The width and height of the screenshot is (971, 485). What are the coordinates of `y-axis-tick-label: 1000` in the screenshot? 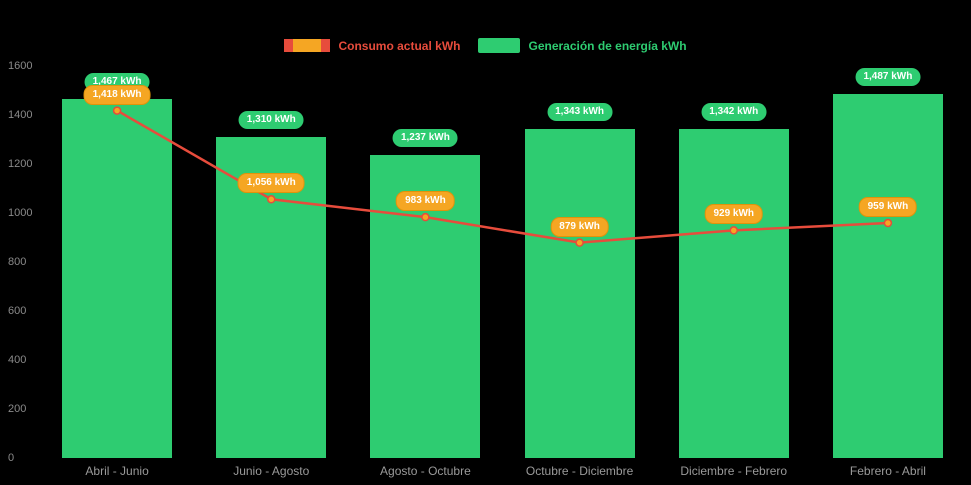 It's located at (20, 213).